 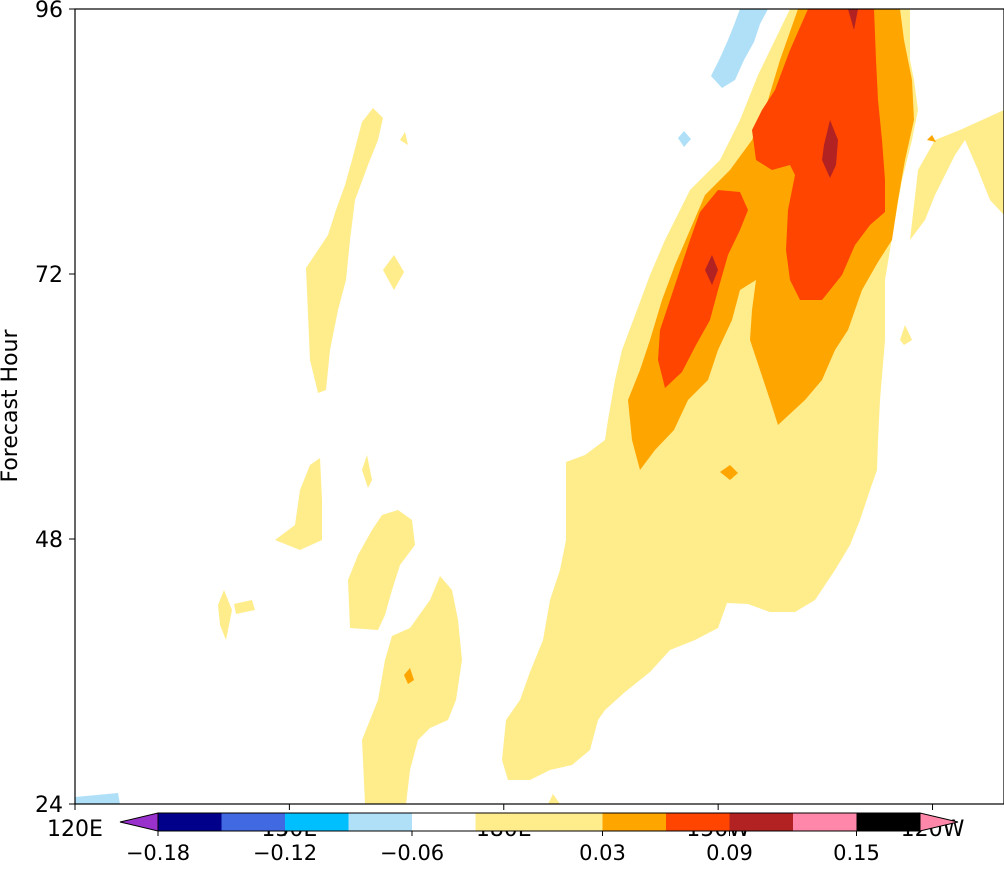 I want to click on contour-darkred-center, so click(x=830, y=149).